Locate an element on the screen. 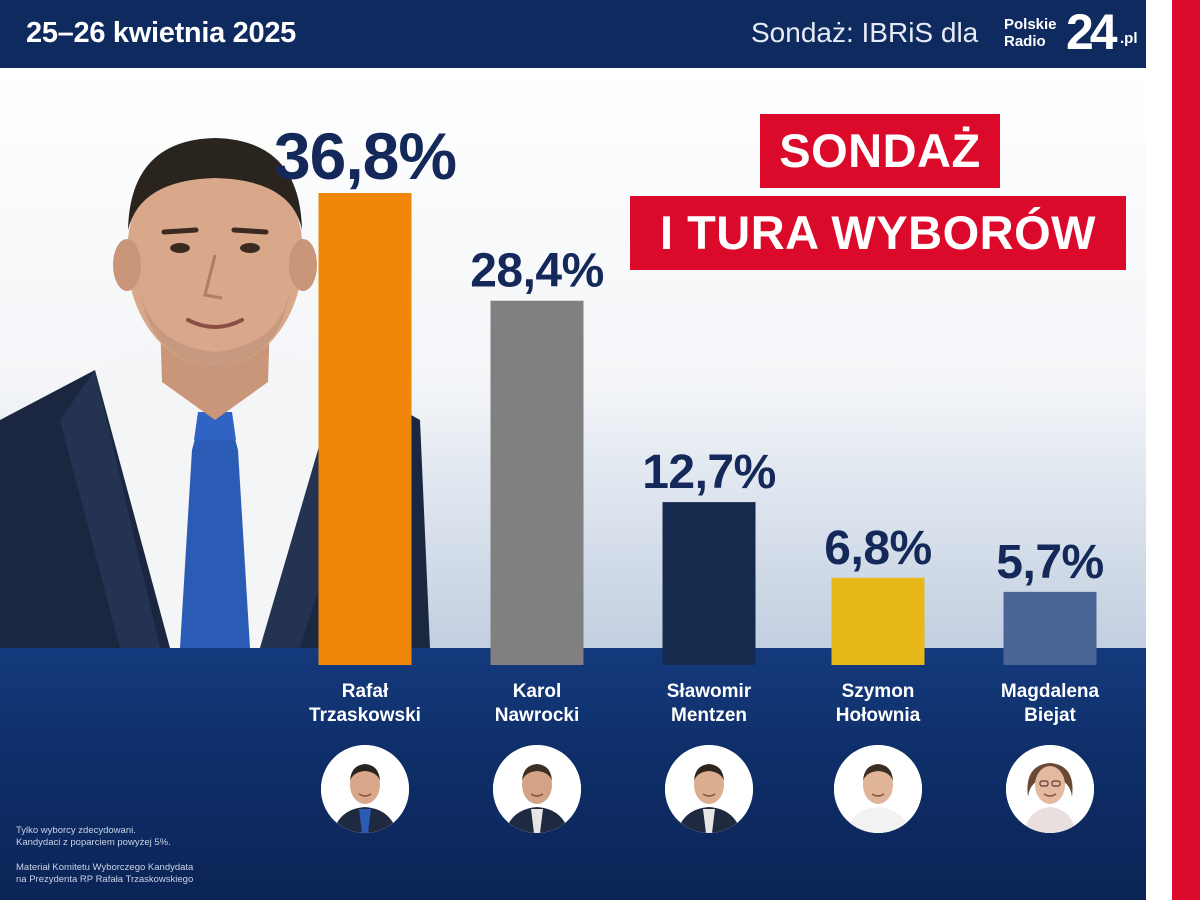  poll-date: 25–26 kwietnia 2025 is located at coordinates (161, 33).